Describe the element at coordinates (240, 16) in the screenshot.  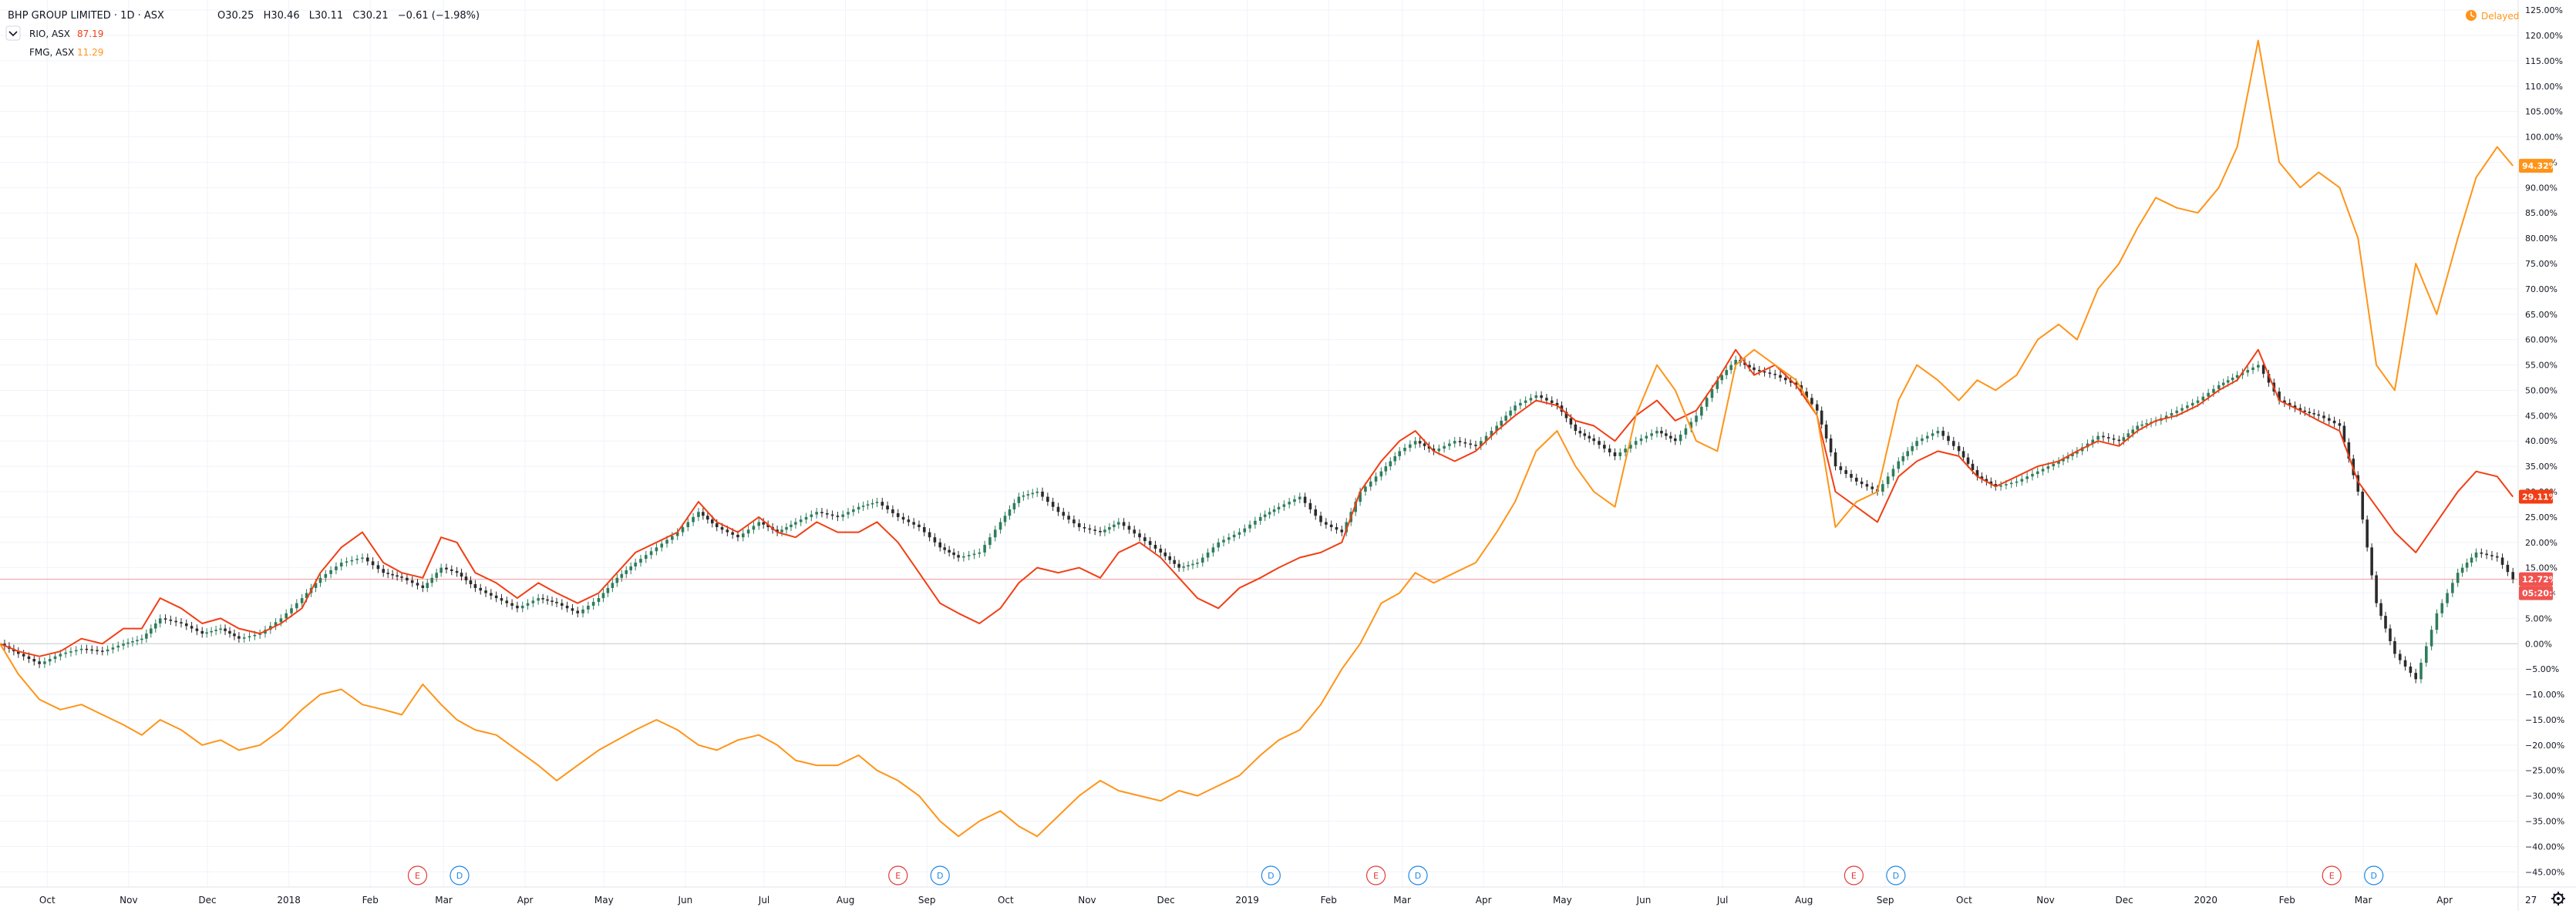
I see `open-value: 30.25` at that location.